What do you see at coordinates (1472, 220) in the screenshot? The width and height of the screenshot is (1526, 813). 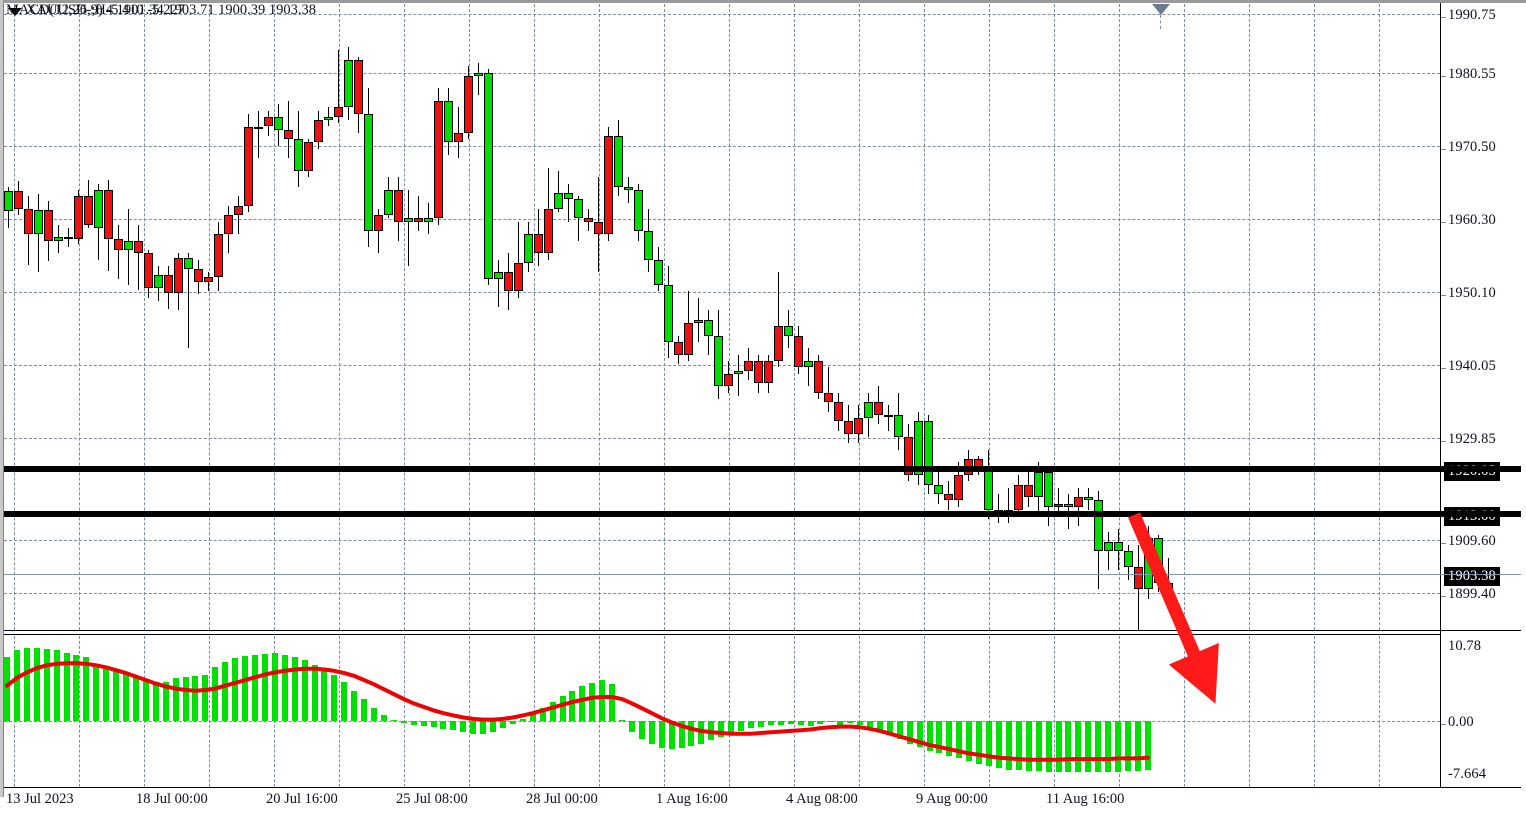 I see `price-axis-label: 1960.30` at bounding box center [1472, 220].